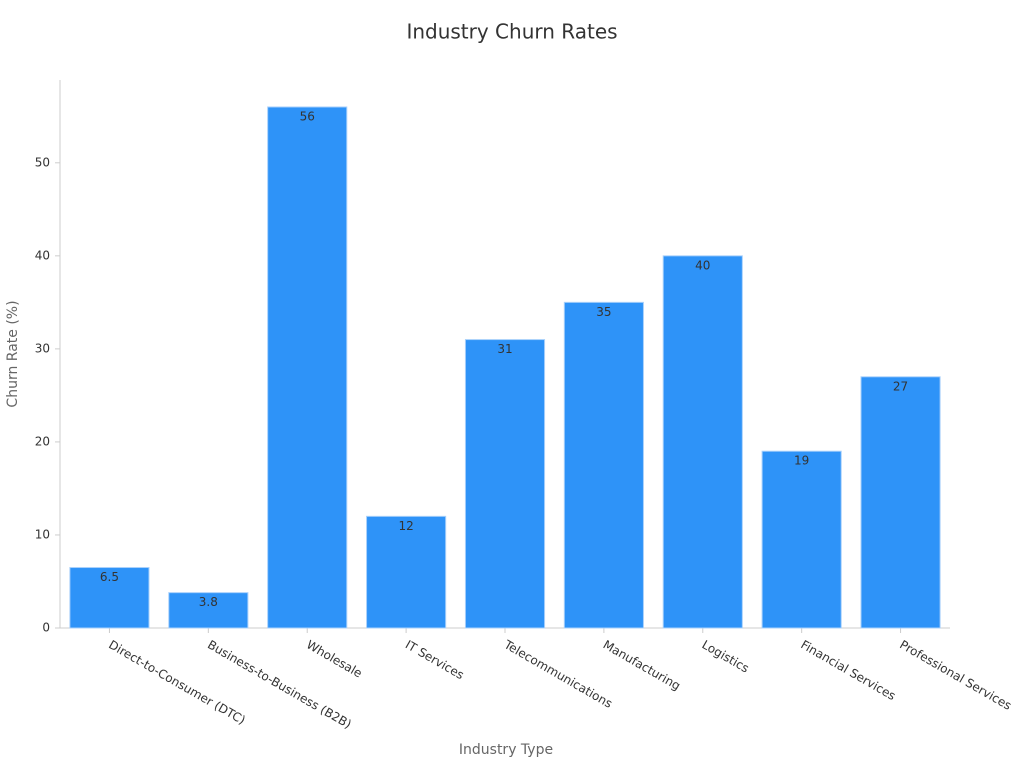 This screenshot has width=1024, height=768. Describe the element at coordinates (13, 353) in the screenshot. I see `y-axis-label: Churn Rate (%)` at that location.